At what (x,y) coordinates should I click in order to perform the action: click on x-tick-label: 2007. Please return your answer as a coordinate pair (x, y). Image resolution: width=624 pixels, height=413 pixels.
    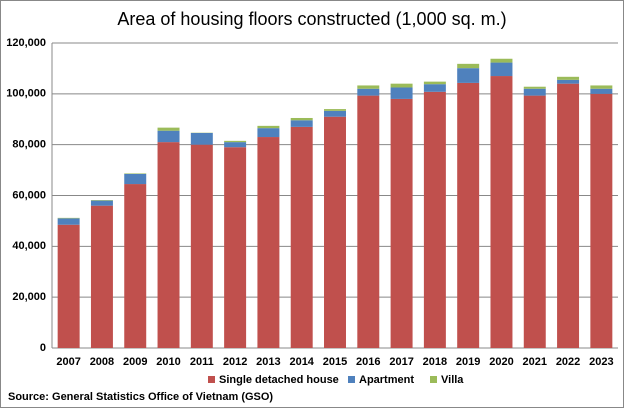
    Looking at the image, I should click on (68, 362).